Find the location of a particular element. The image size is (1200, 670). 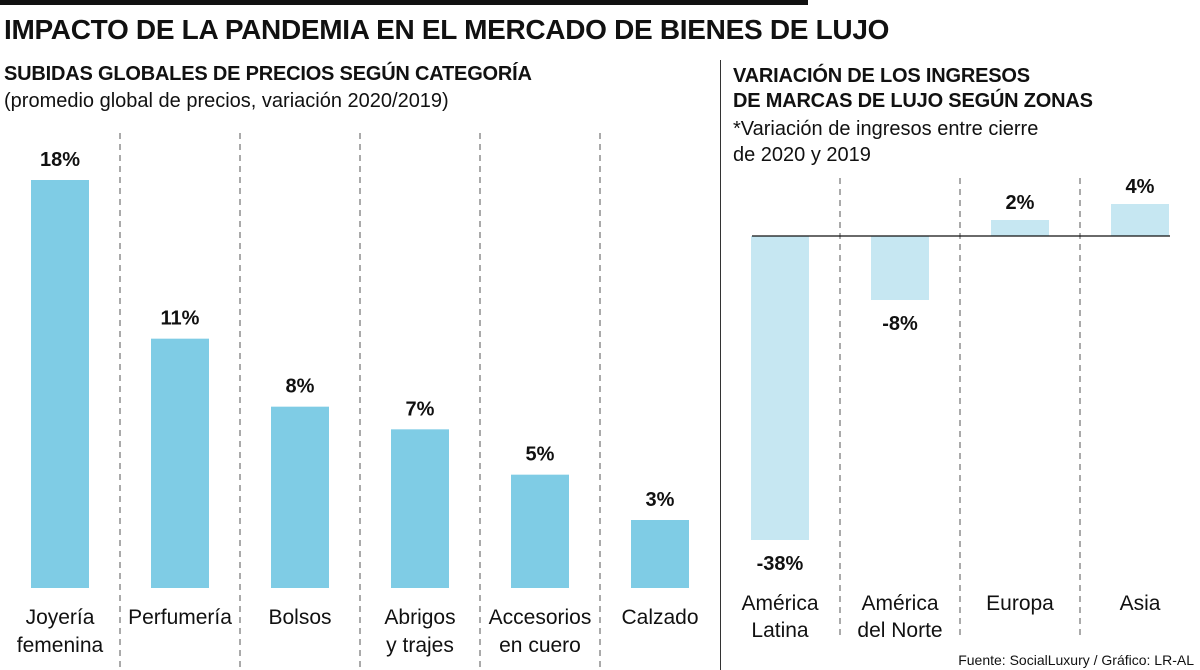

top-rule is located at coordinates (404, 2).